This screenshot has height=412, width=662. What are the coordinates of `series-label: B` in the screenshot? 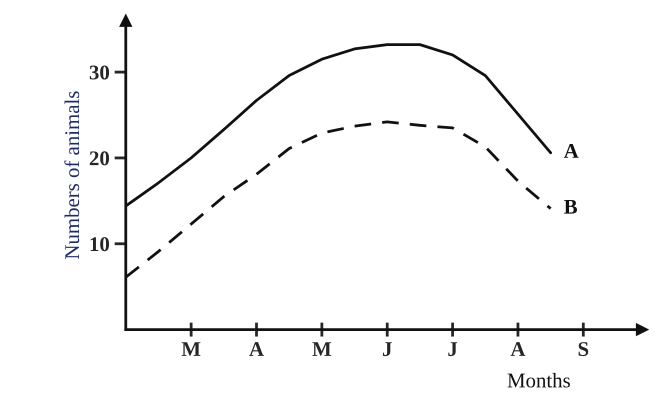 It's located at (571, 207).